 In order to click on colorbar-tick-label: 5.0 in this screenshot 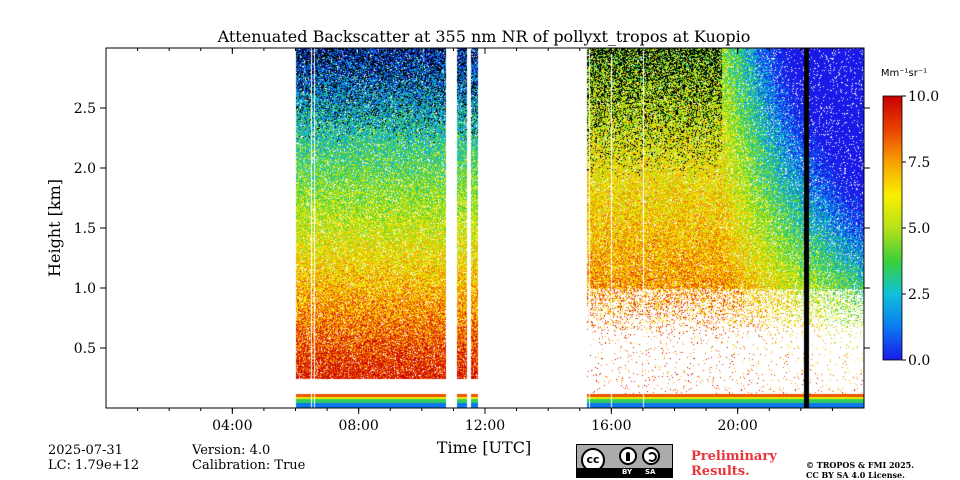, I will do `click(919, 229)`.